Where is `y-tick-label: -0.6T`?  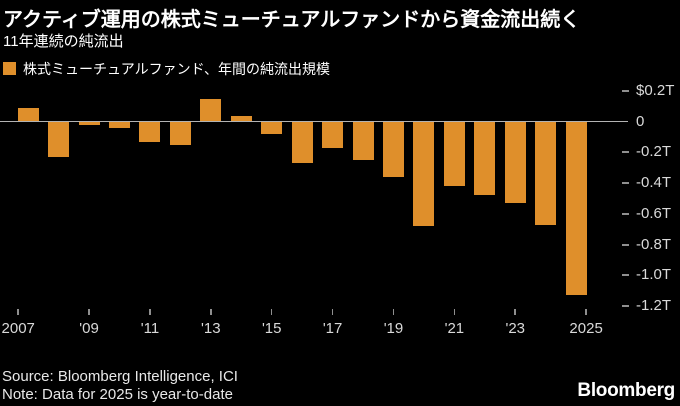
y-tick-label: -0.6T is located at coordinates (654, 213).